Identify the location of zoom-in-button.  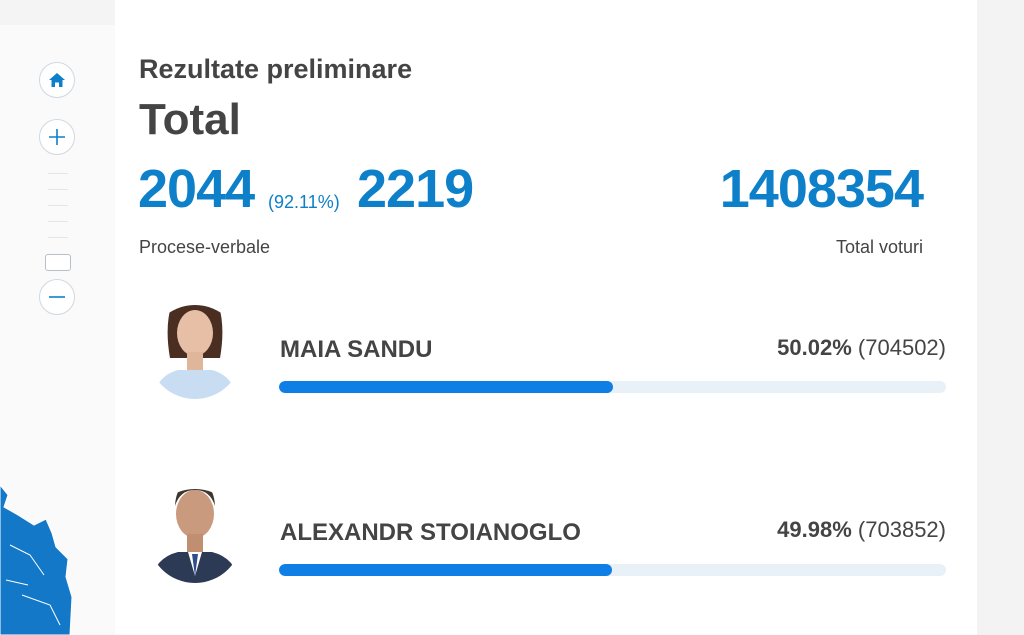
(57, 137).